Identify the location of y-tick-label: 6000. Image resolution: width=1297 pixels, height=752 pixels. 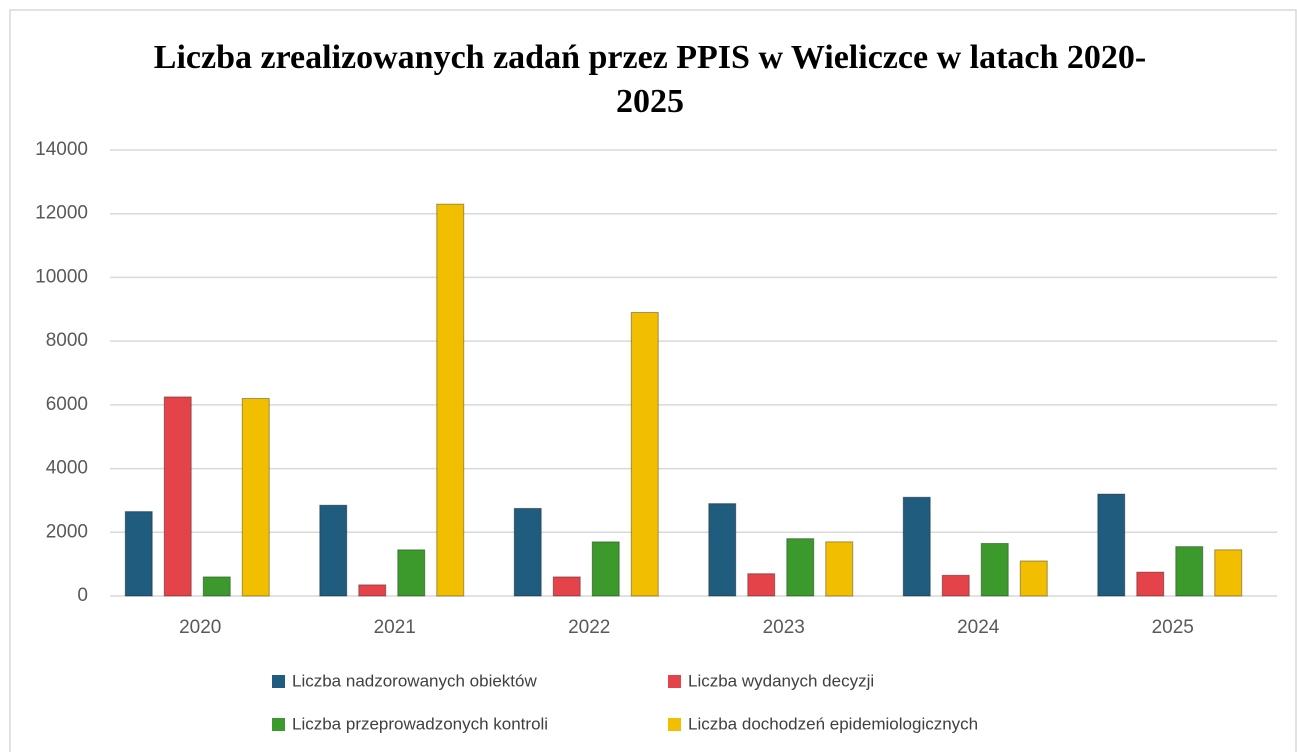
(67, 404).